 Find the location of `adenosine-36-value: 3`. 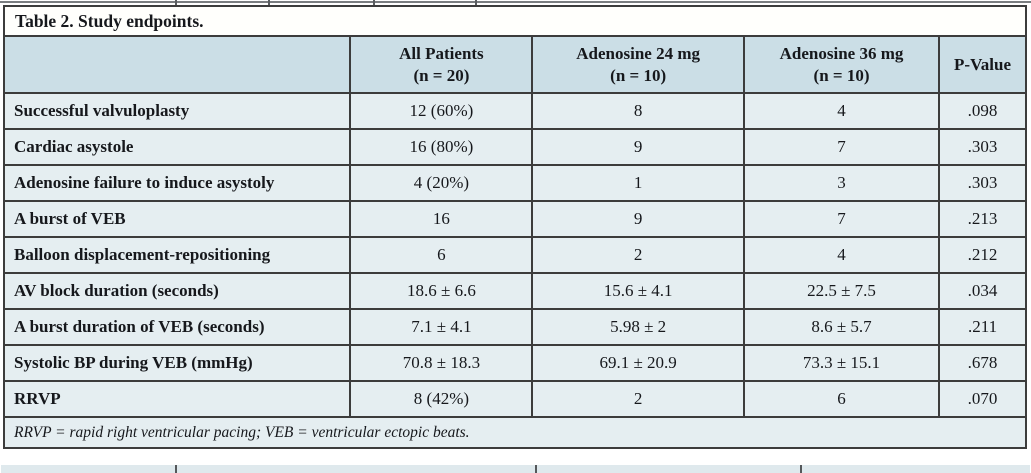

adenosine-36-value: 3 is located at coordinates (841, 183).